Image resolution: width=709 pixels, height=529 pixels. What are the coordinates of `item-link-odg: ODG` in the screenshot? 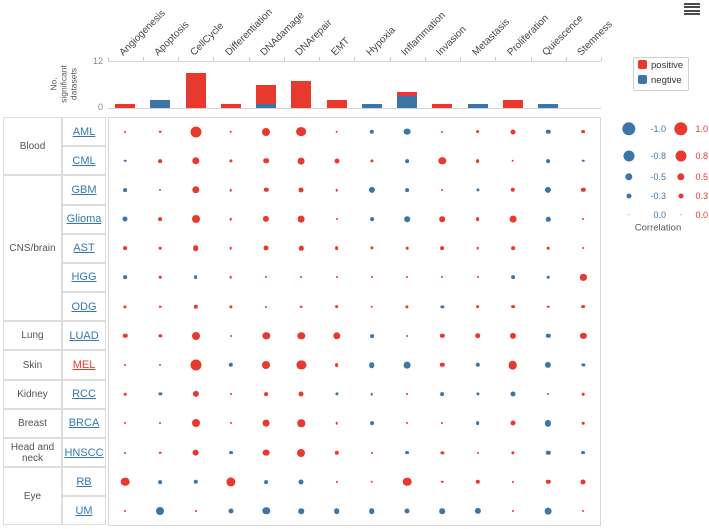 It's located at (84, 306).